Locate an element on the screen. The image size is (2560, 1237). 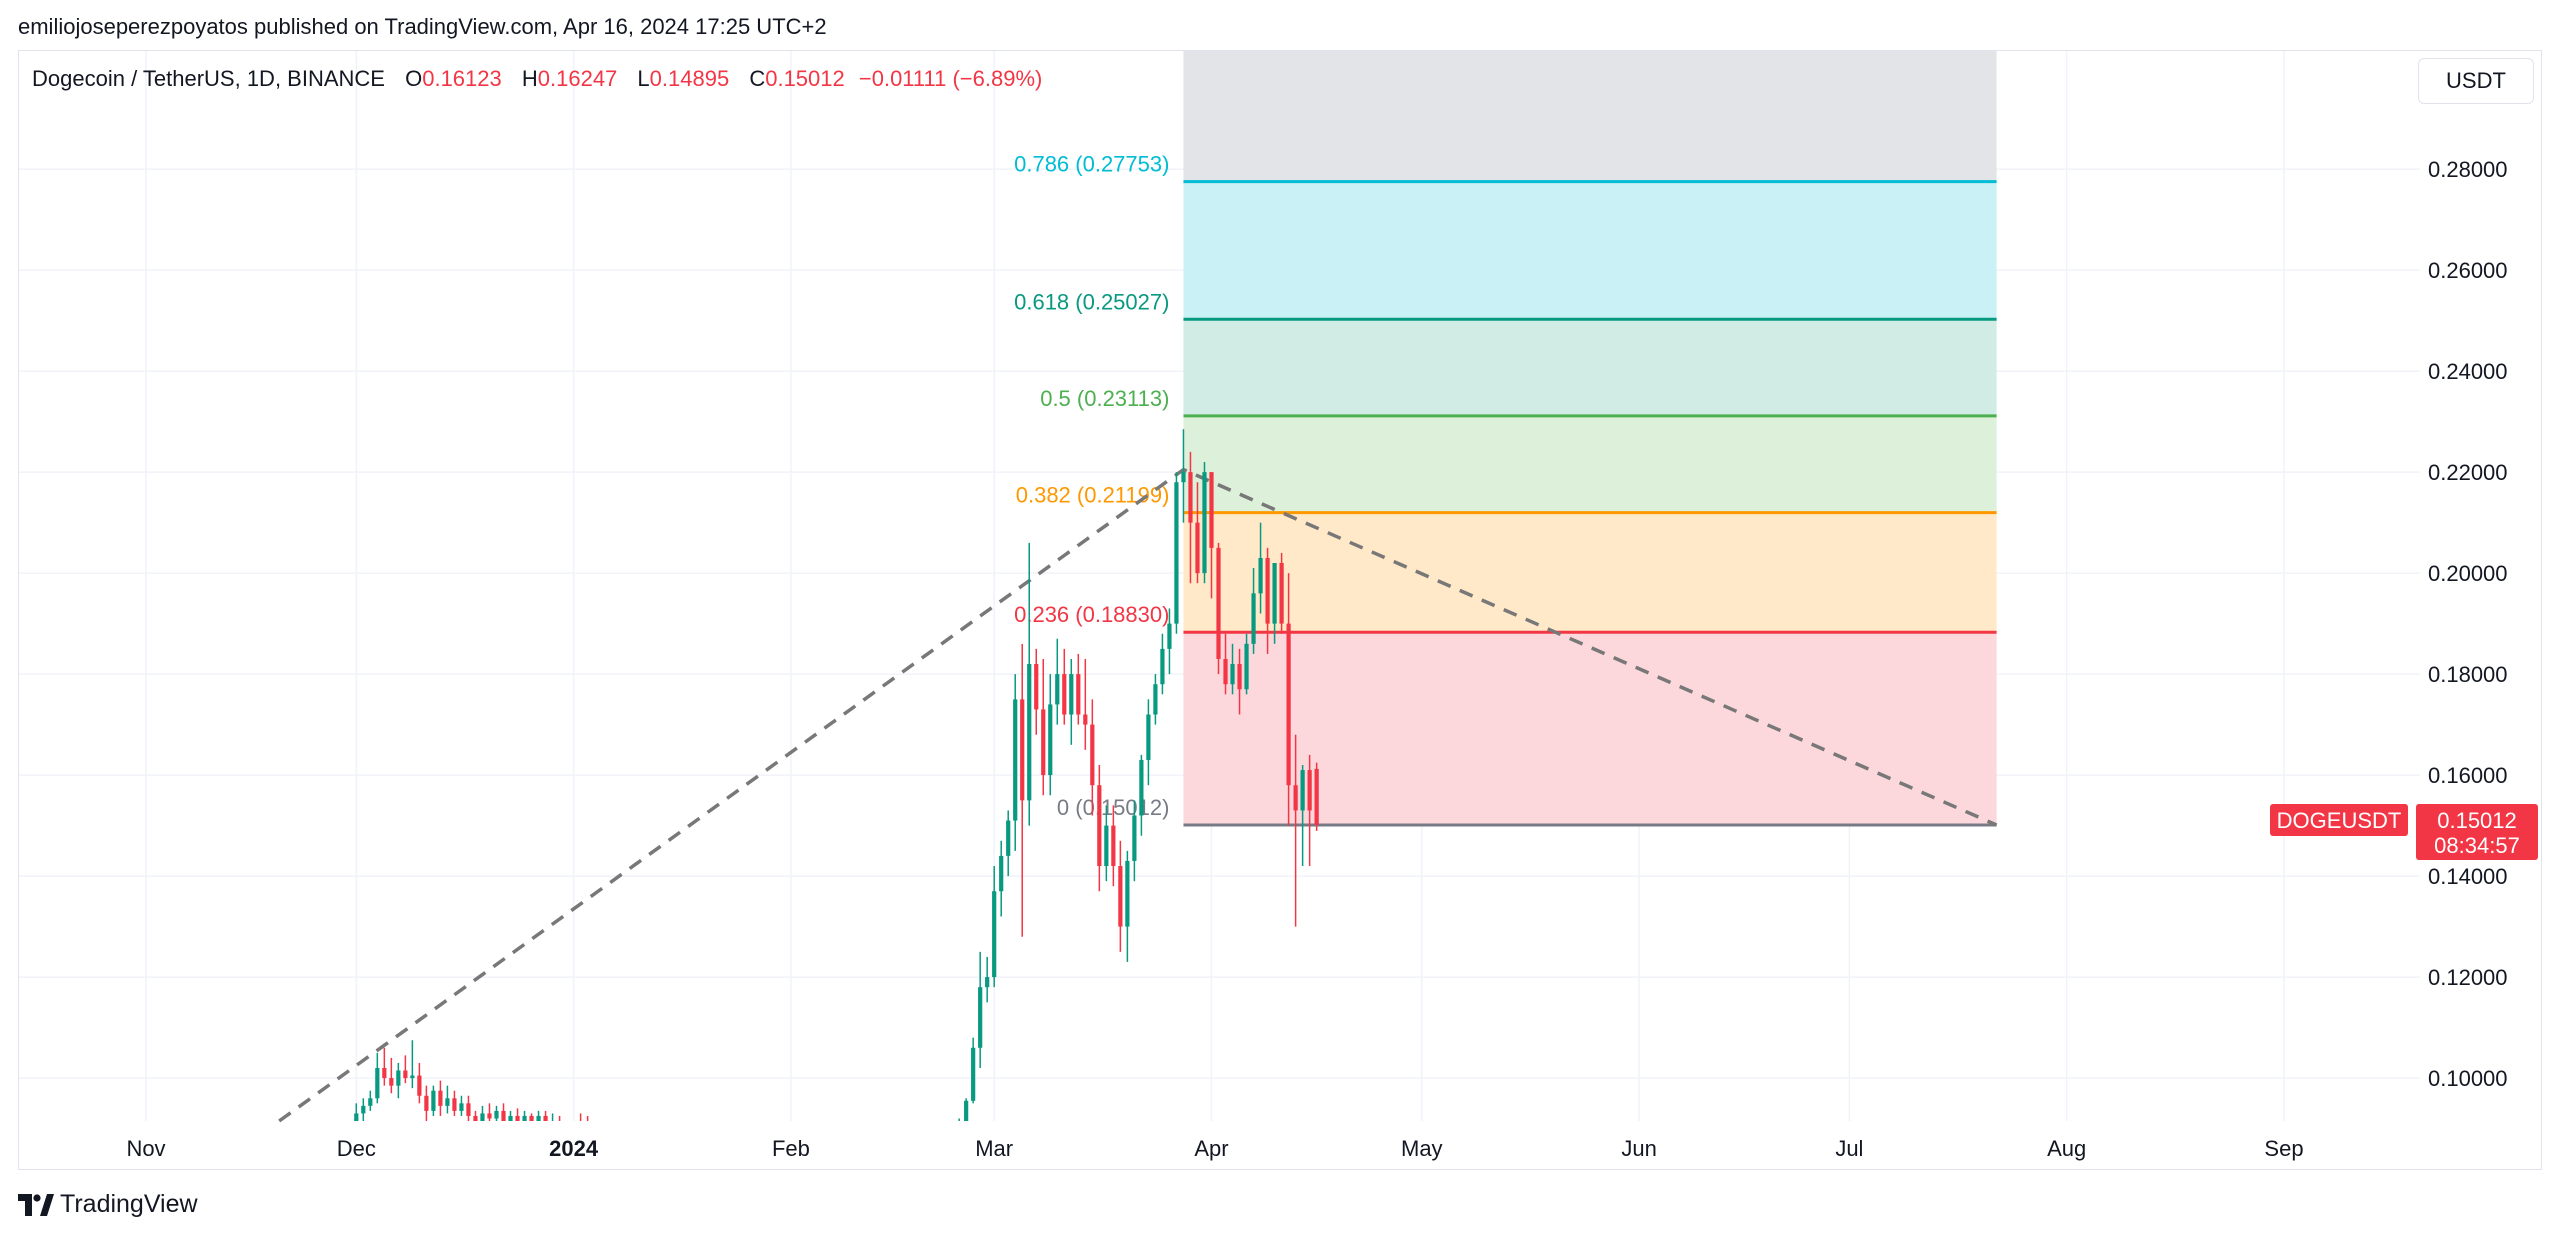
price-tick-label: 0.18000 is located at coordinates (2468, 674).